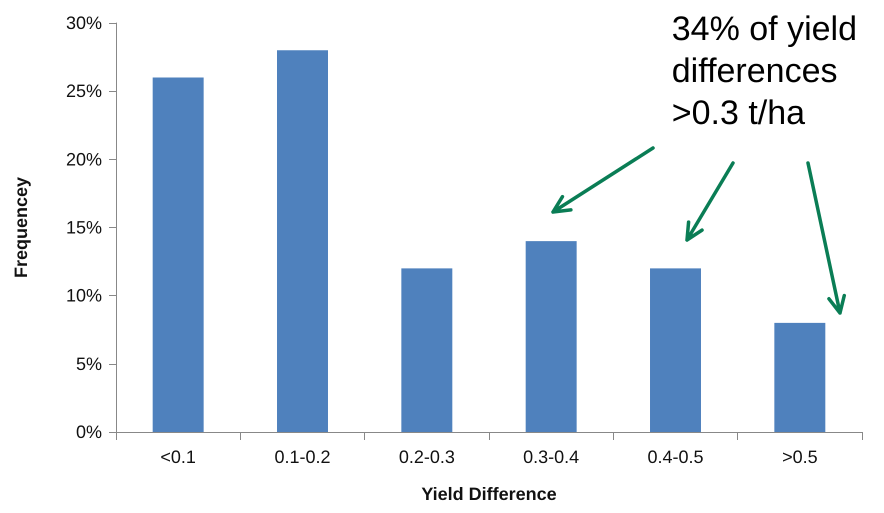 This screenshot has height=513, width=884. What do you see at coordinates (89, 364) in the screenshot?
I see `y-tick-label: 5%` at bounding box center [89, 364].